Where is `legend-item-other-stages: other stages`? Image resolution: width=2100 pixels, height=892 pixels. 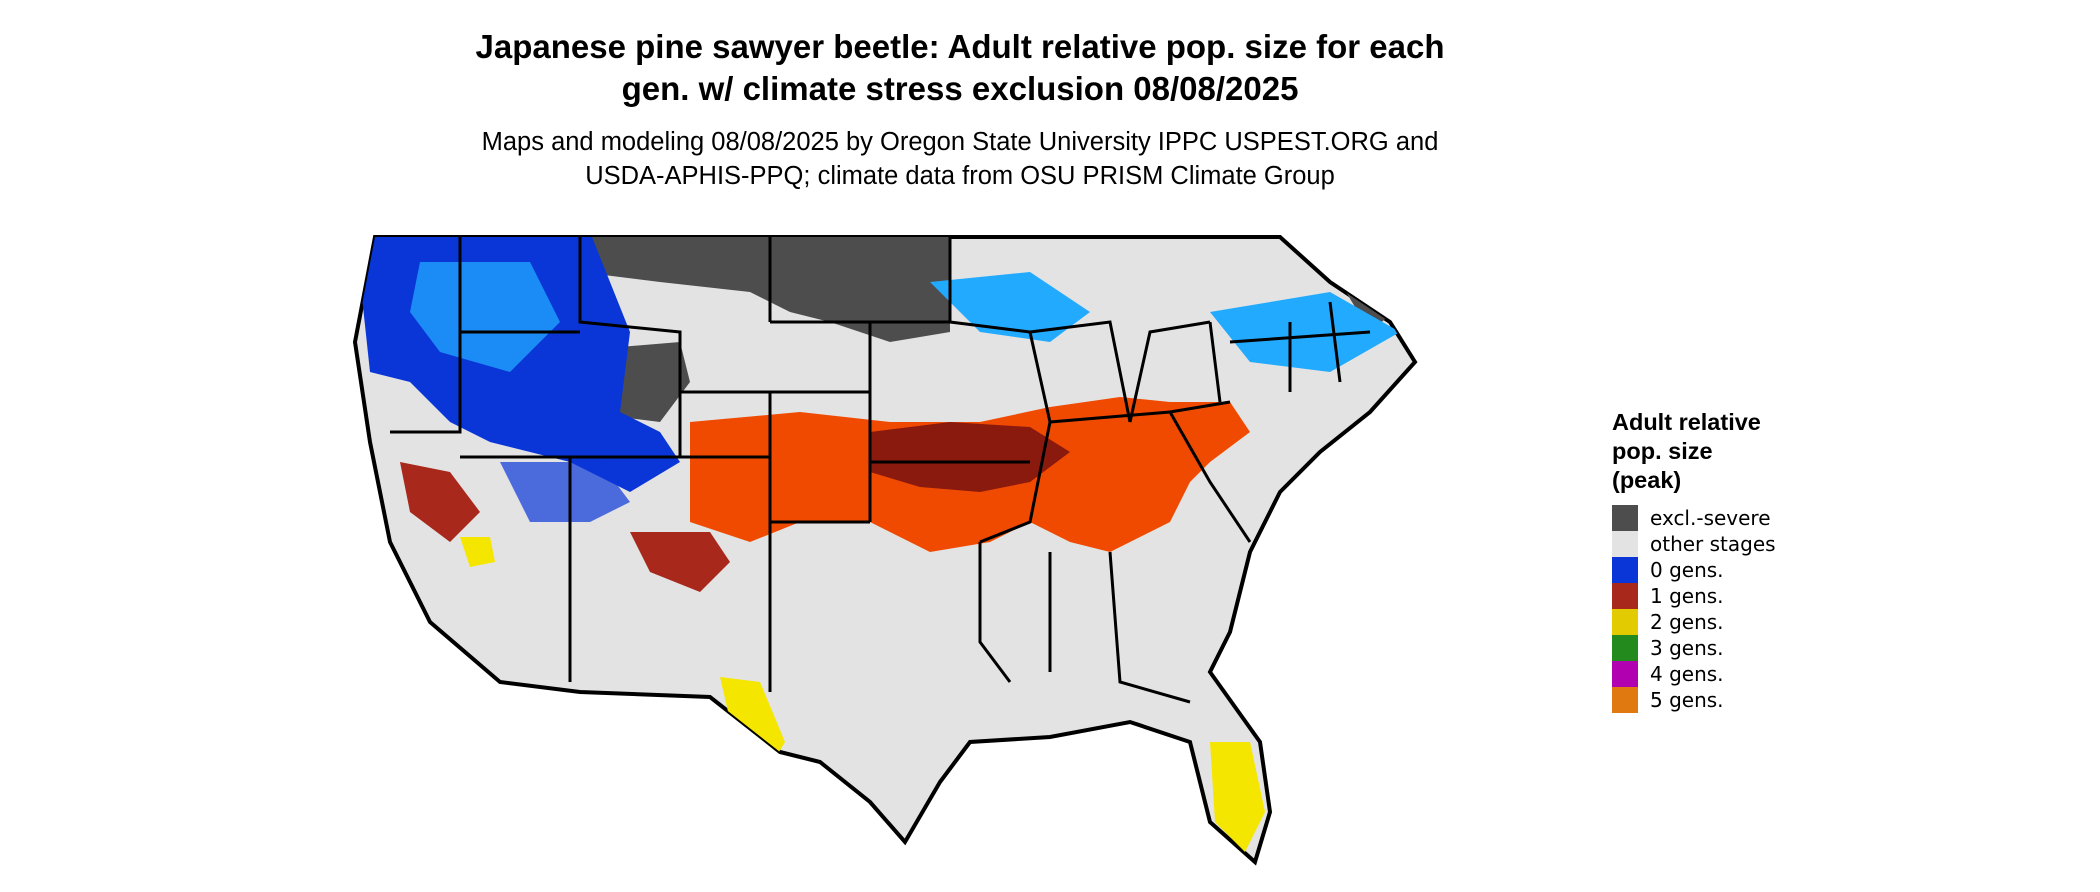 legend-item-other-stages: other stages is located at coordinates (1727, 544).